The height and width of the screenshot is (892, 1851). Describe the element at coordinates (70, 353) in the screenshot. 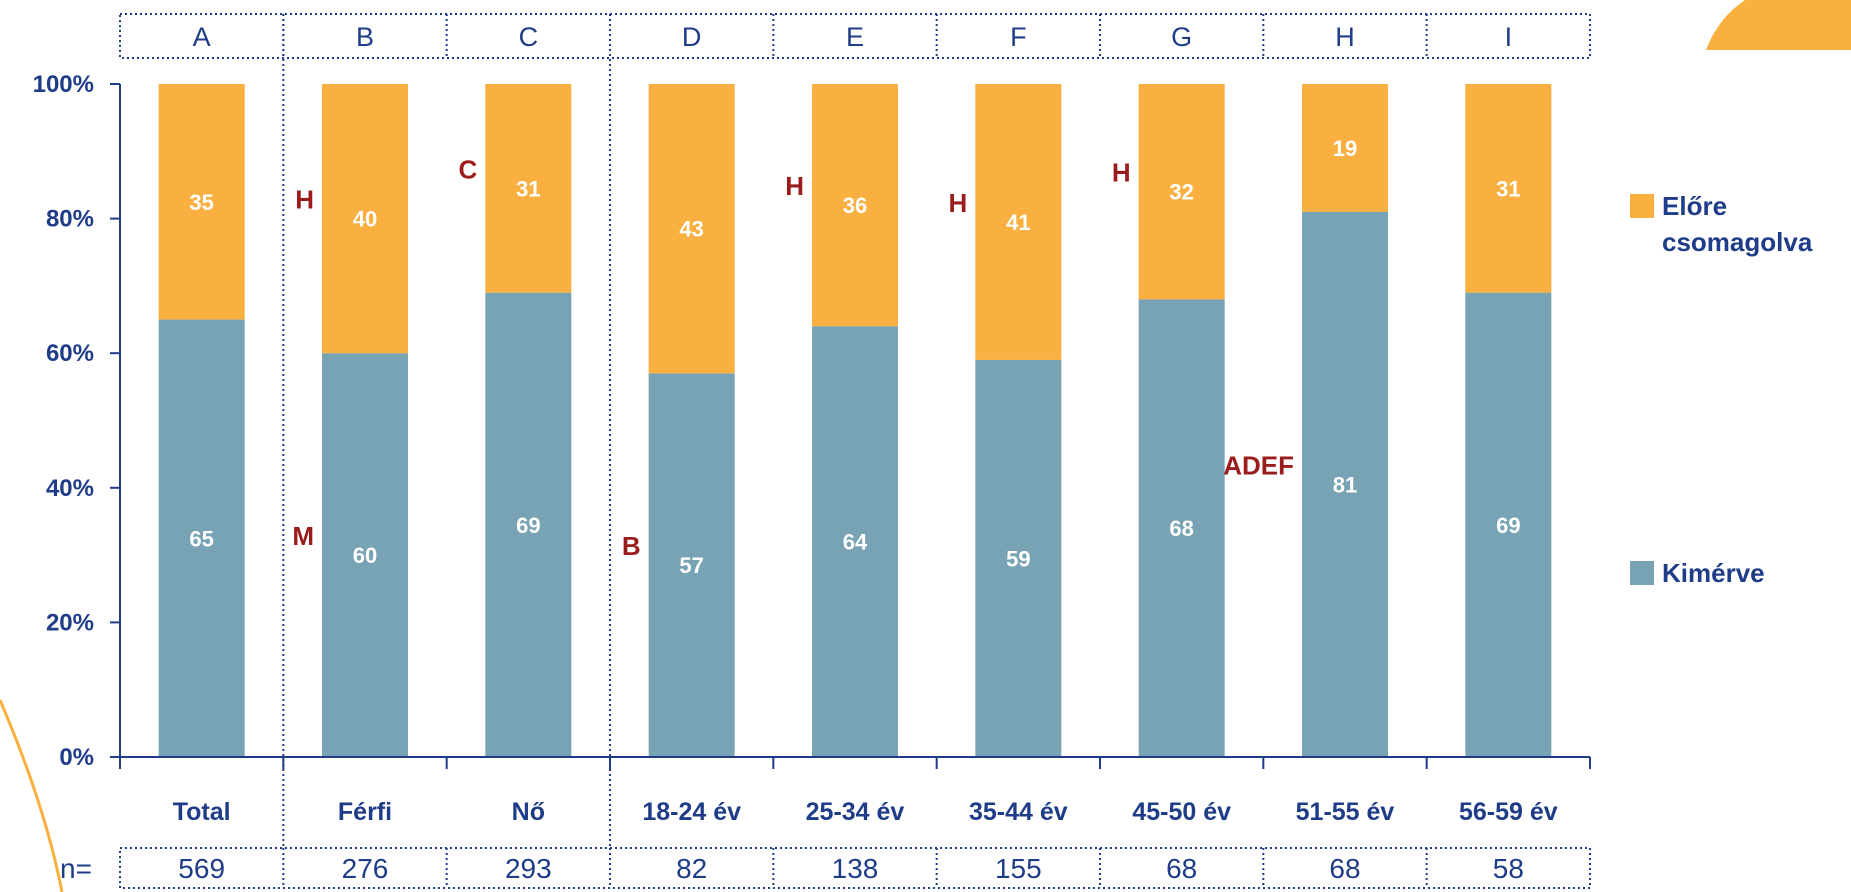

I see `y-tick-label: 60%` at that location.